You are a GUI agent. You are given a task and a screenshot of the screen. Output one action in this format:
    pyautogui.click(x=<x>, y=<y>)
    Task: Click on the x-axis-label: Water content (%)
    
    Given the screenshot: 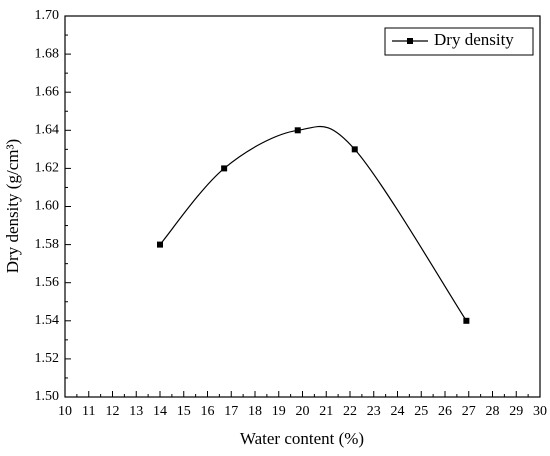 What is the action you would take?
    pyautogui.click(x=302, y=438)
    